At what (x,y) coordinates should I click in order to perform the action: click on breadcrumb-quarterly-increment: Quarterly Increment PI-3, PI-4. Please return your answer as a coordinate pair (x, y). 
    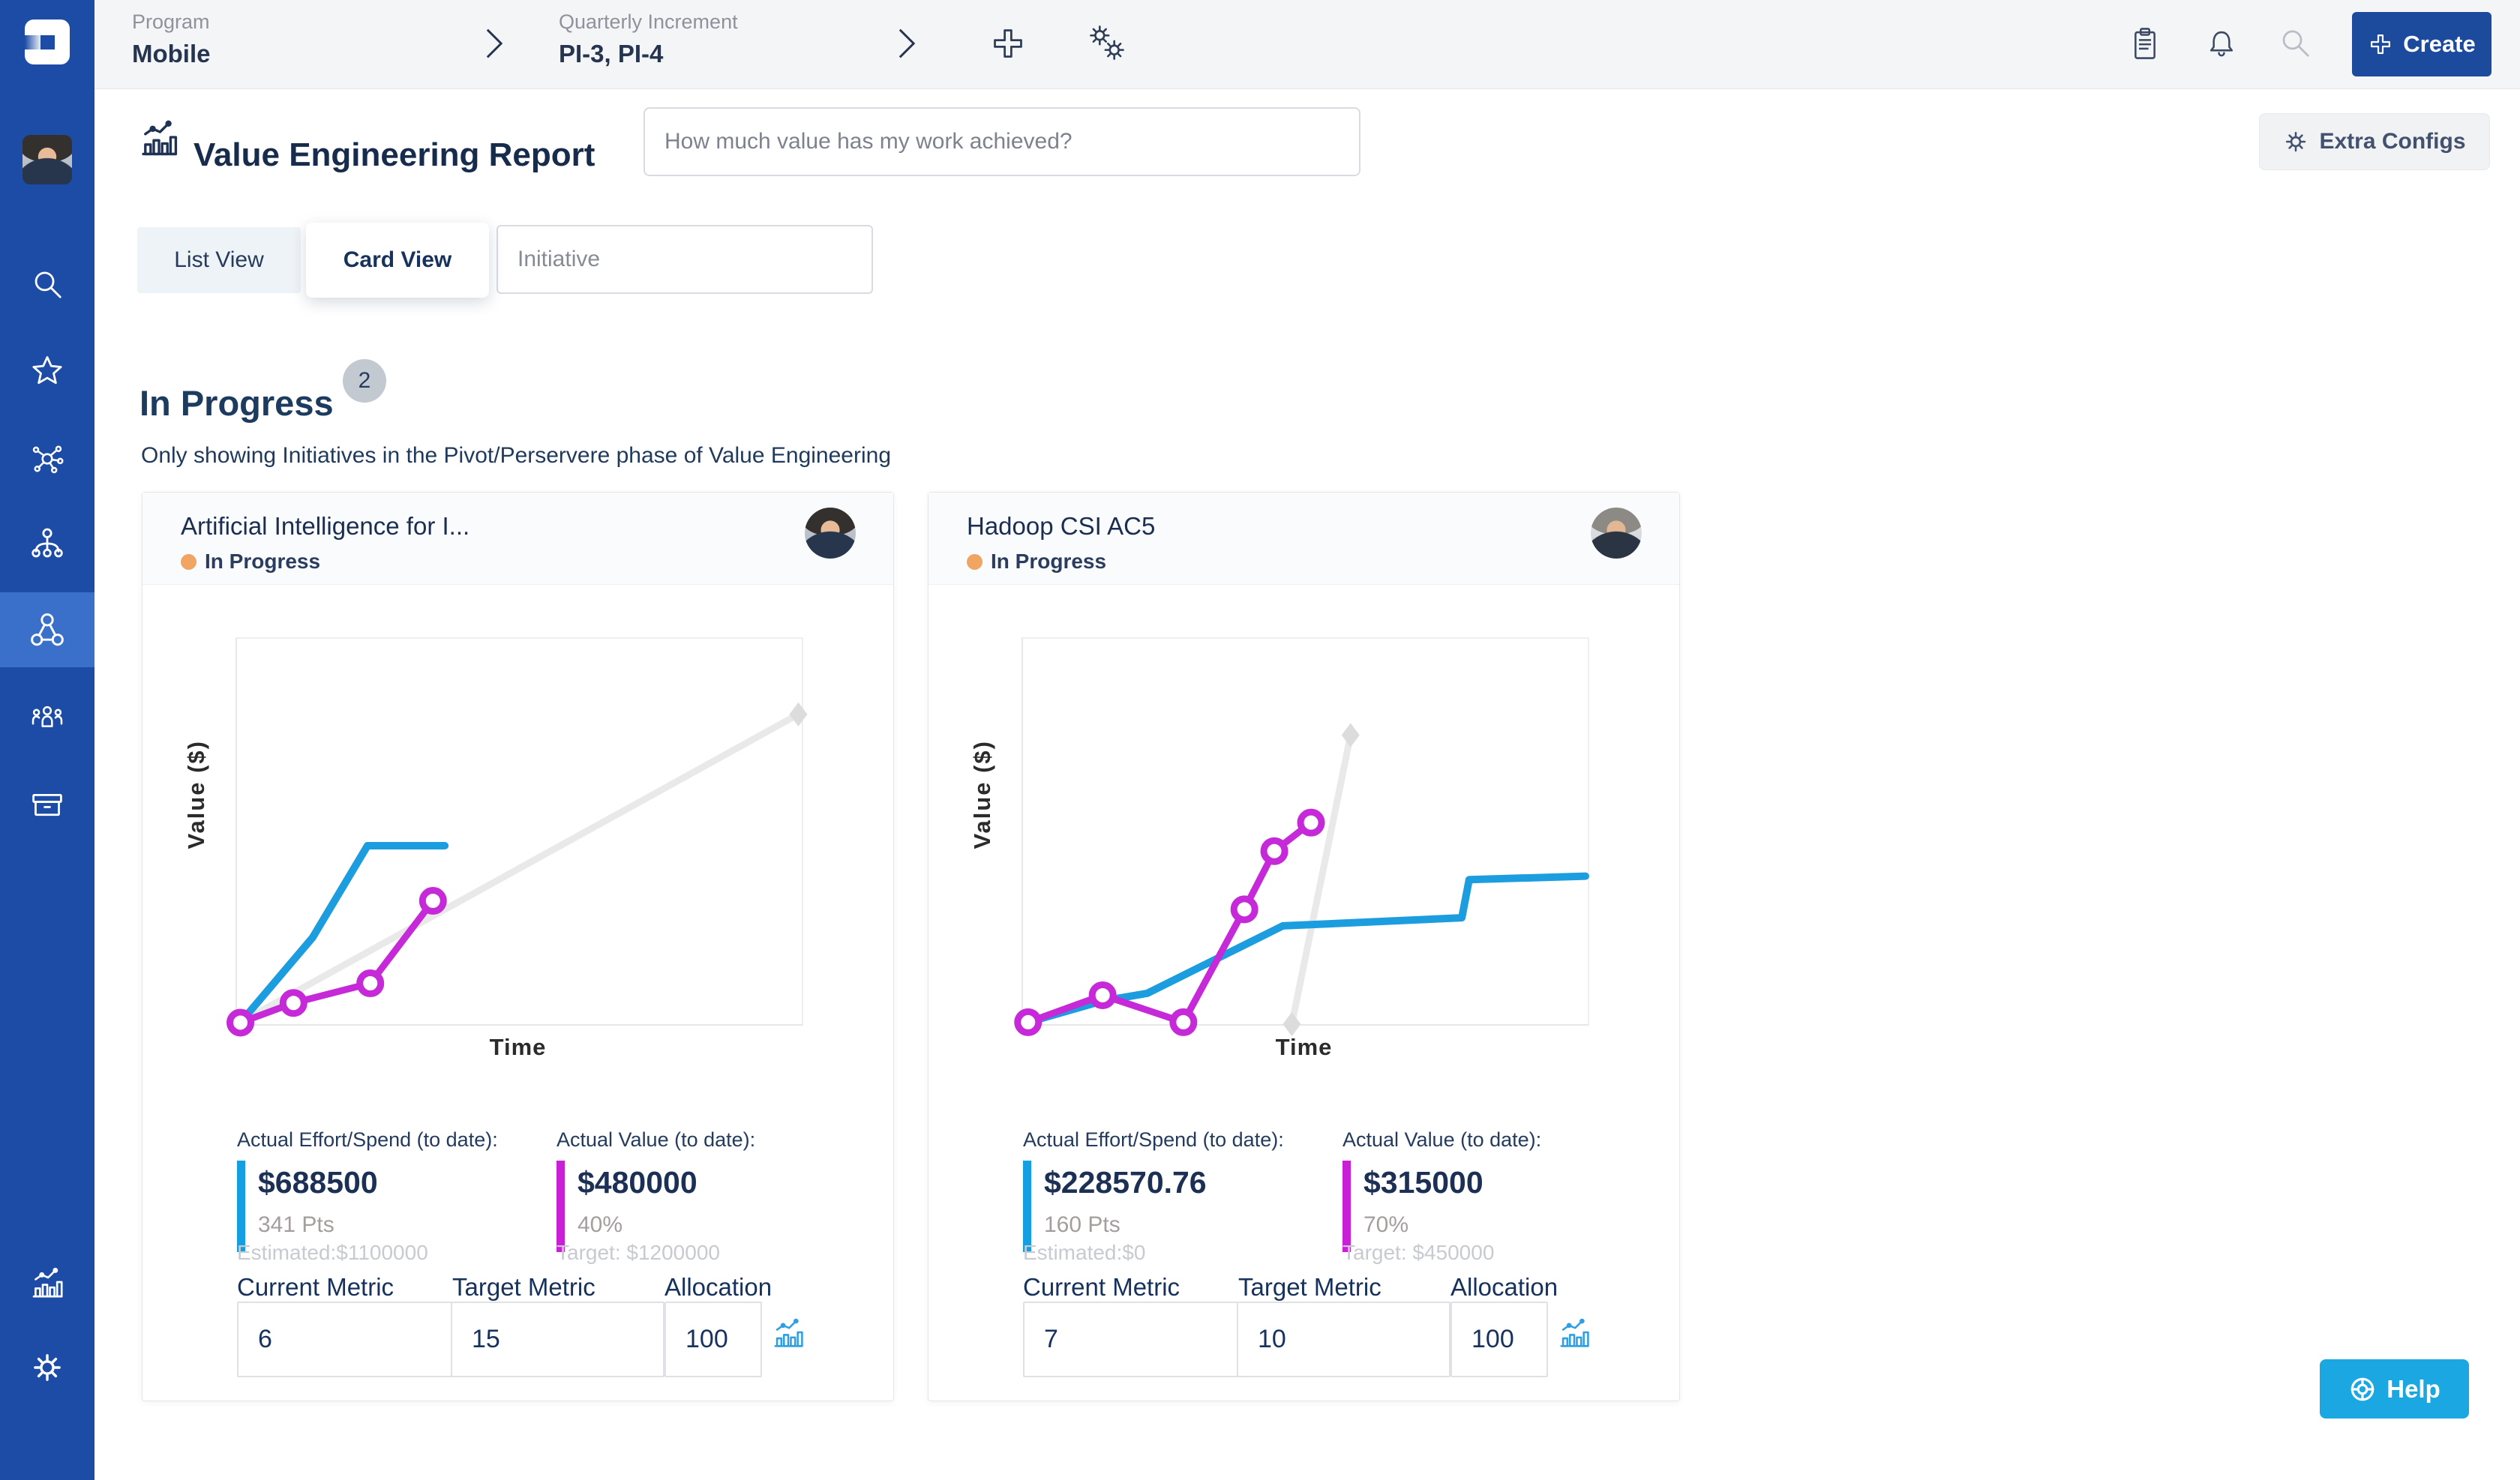
    Looking at the image, I should click on (648, 39).